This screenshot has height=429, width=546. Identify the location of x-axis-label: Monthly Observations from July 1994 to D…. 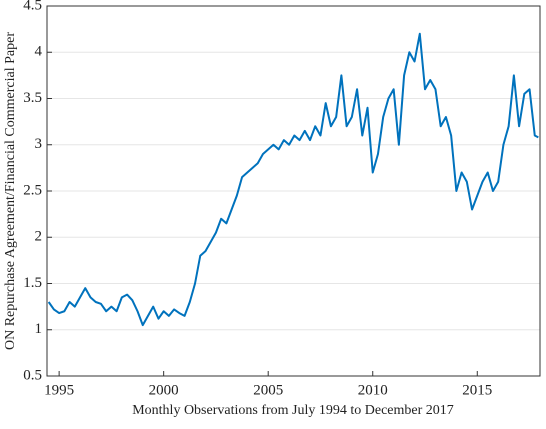
(293, 410).